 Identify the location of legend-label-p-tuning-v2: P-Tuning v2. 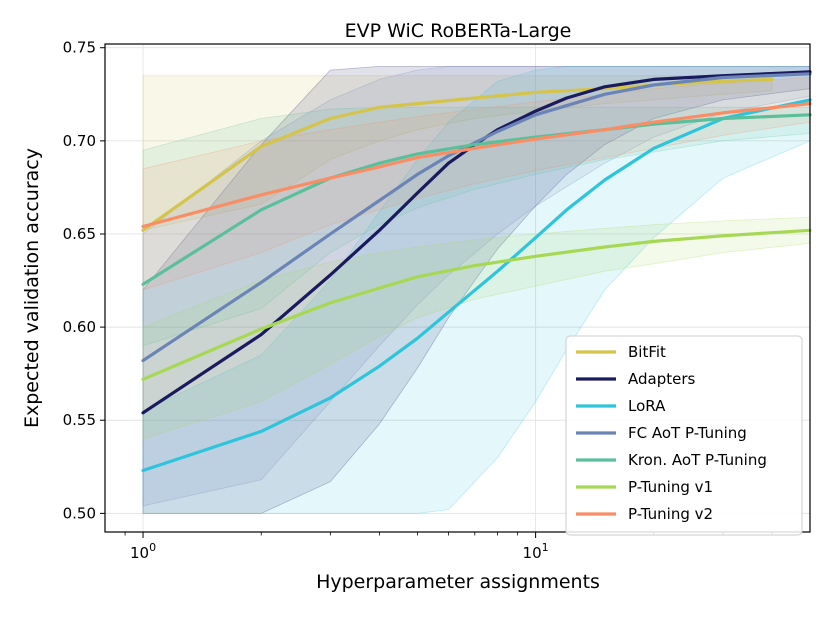
(670, 514).